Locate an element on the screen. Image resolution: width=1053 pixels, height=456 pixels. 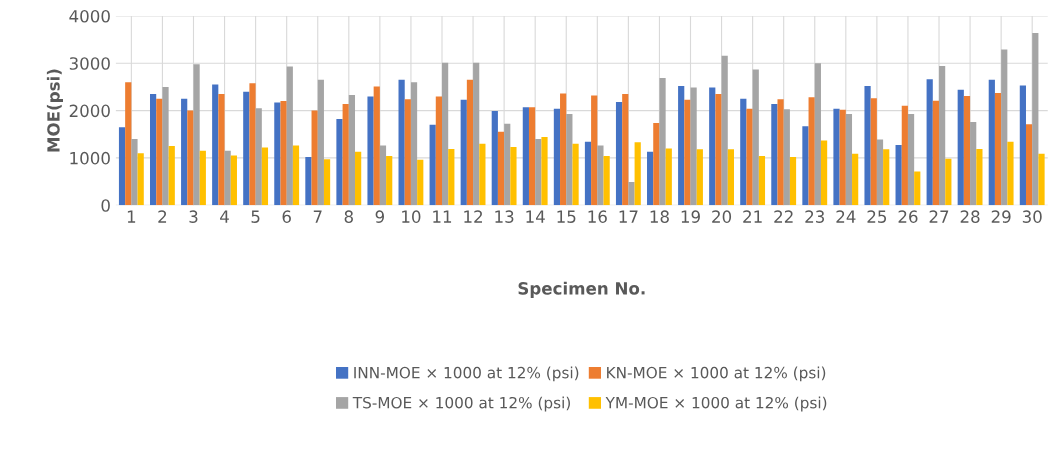
x-axis-title: Specimen No. is located at coordinates (581, 289).